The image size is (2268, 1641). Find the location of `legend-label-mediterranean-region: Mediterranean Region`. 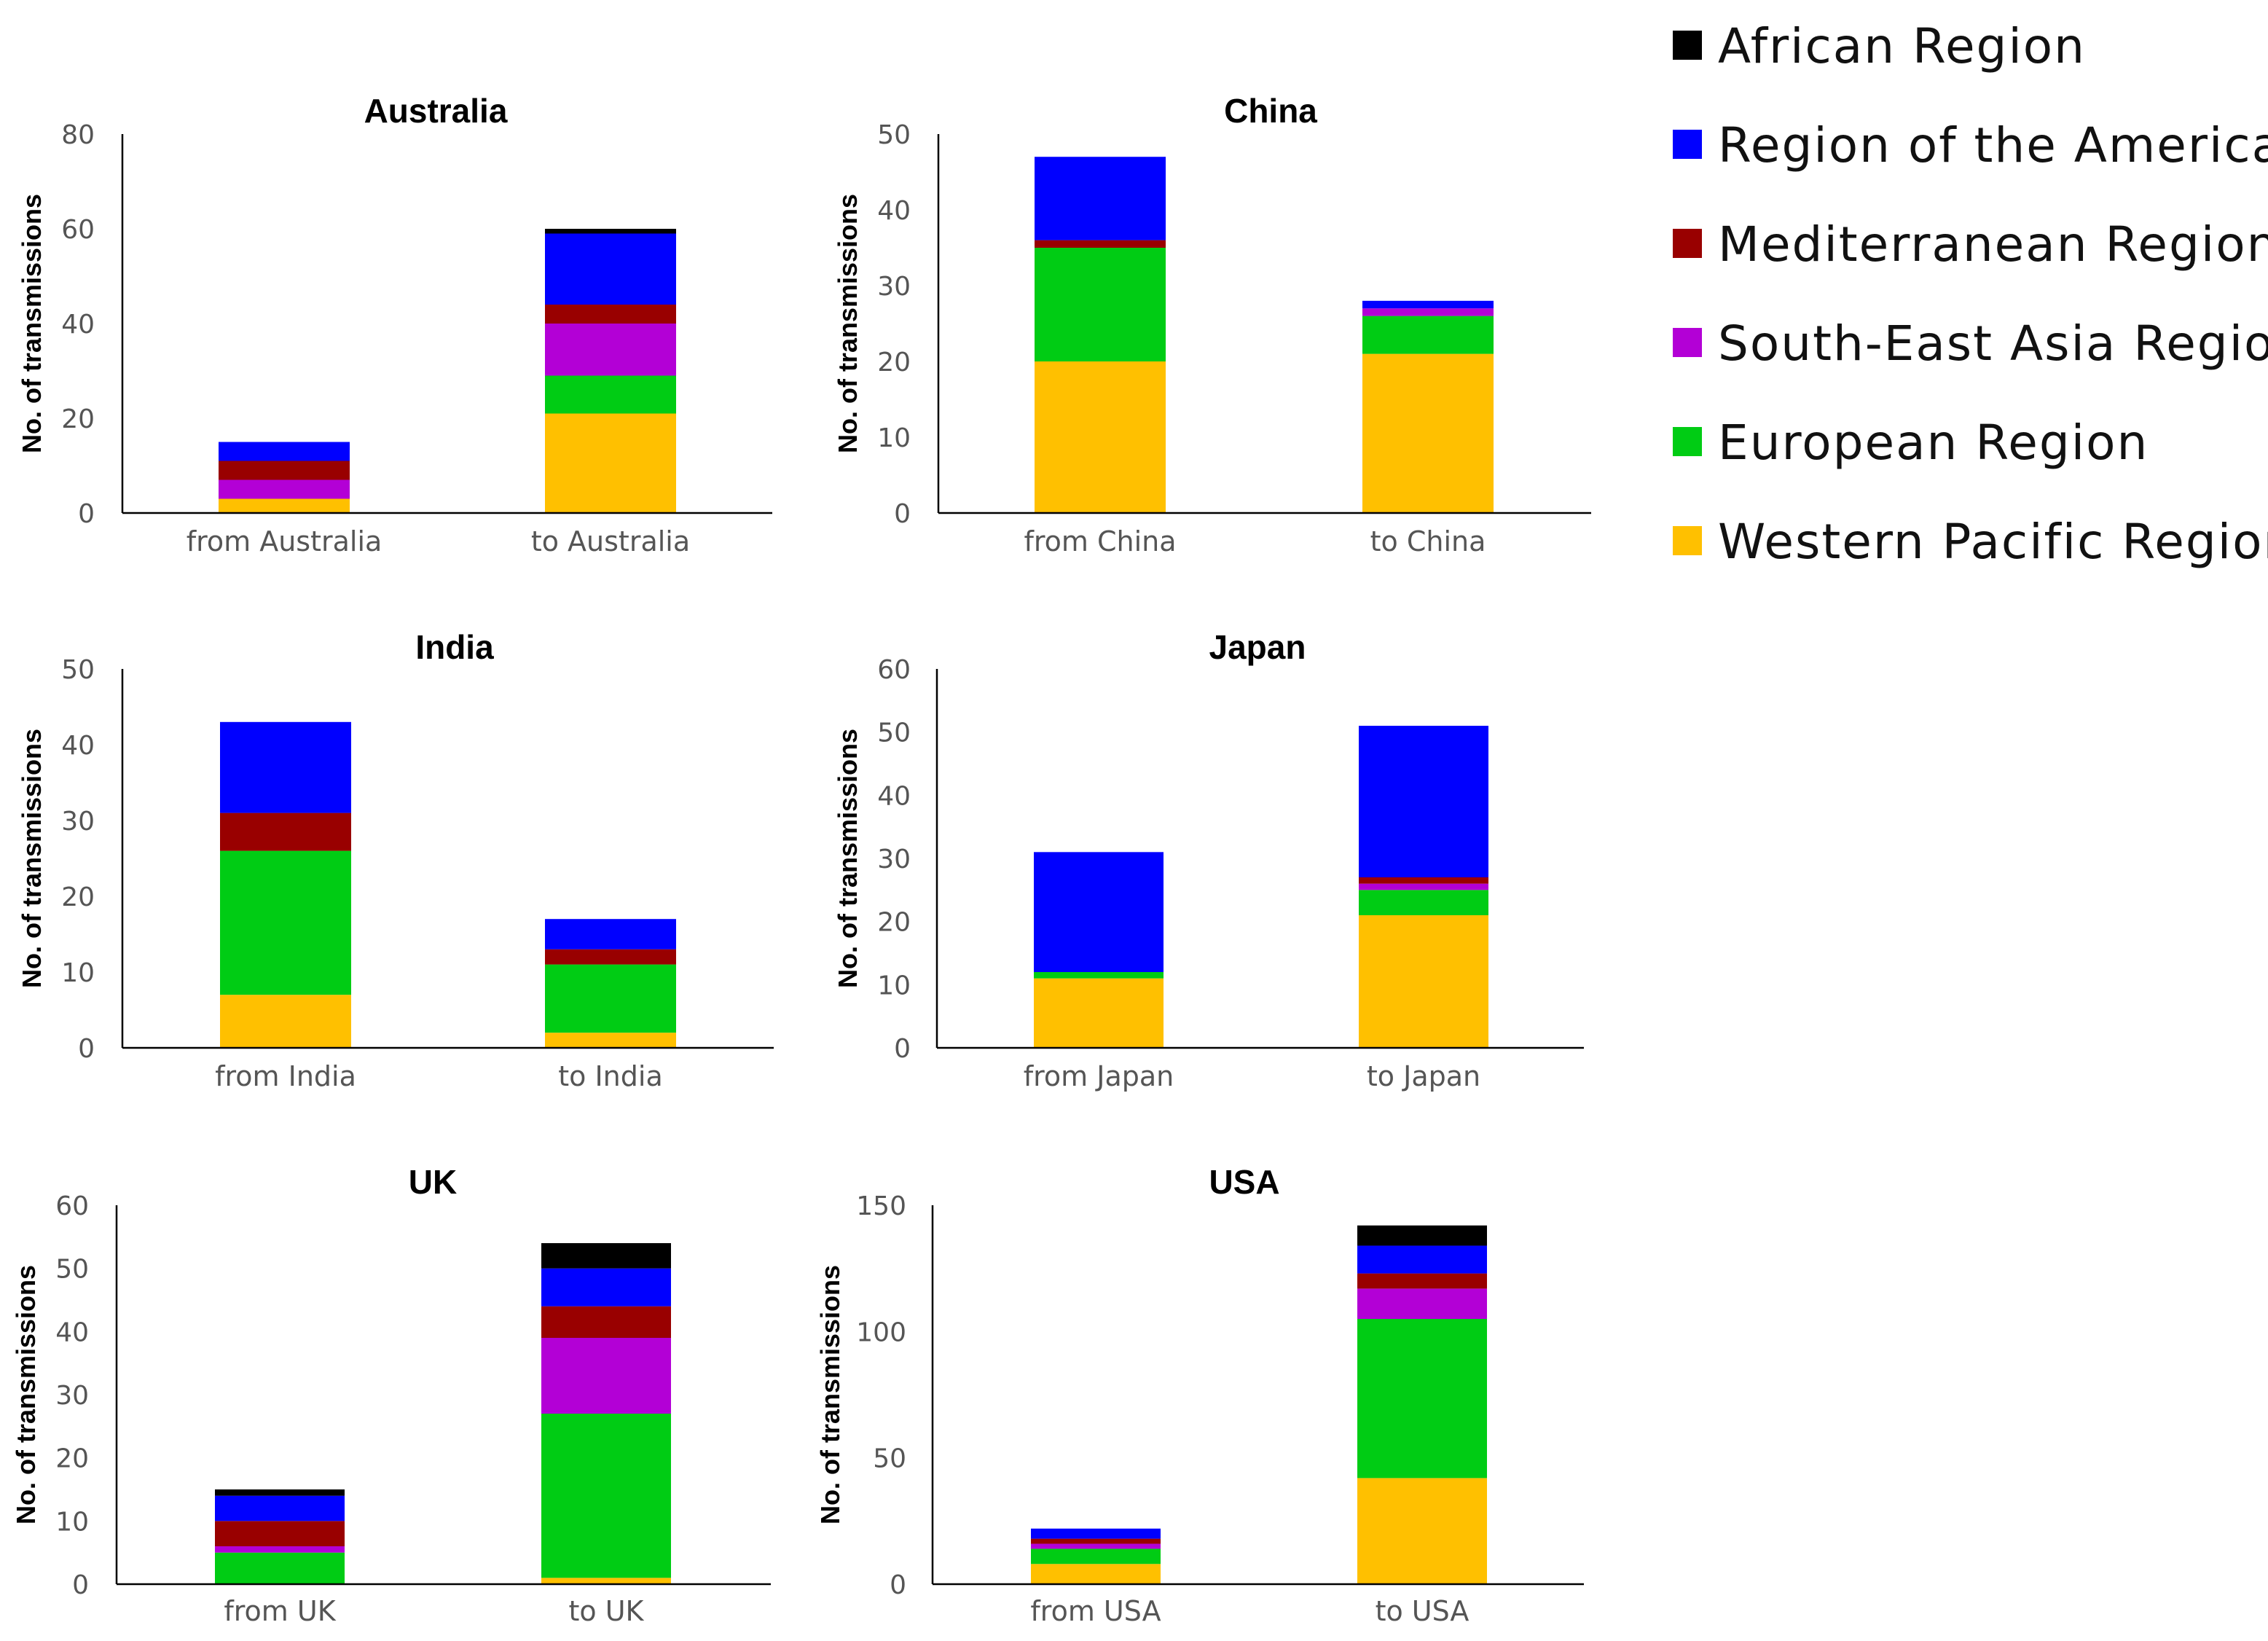

legend-label-mediterranean-region: Mediterranean Region is located at coordinates (1993, 244).